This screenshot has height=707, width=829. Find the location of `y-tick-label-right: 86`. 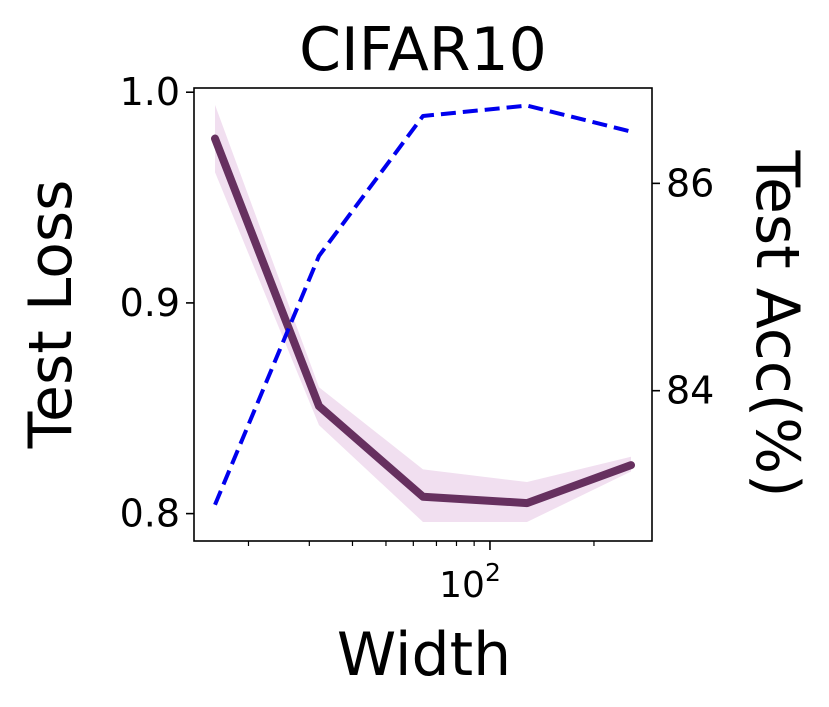

y-tick-label-right: 86 is located at coordinates (690, 183).